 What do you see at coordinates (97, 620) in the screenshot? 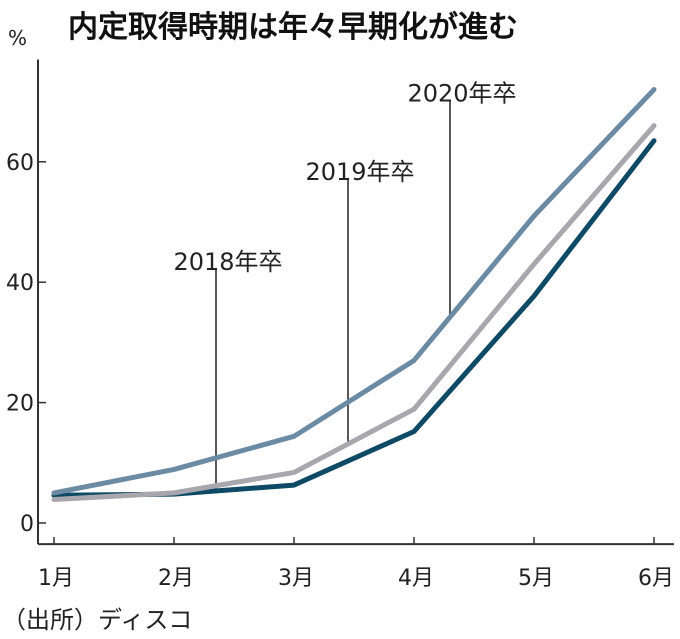
I see `source-note: （出所）ディスコ` at bounding box center [97, 620].